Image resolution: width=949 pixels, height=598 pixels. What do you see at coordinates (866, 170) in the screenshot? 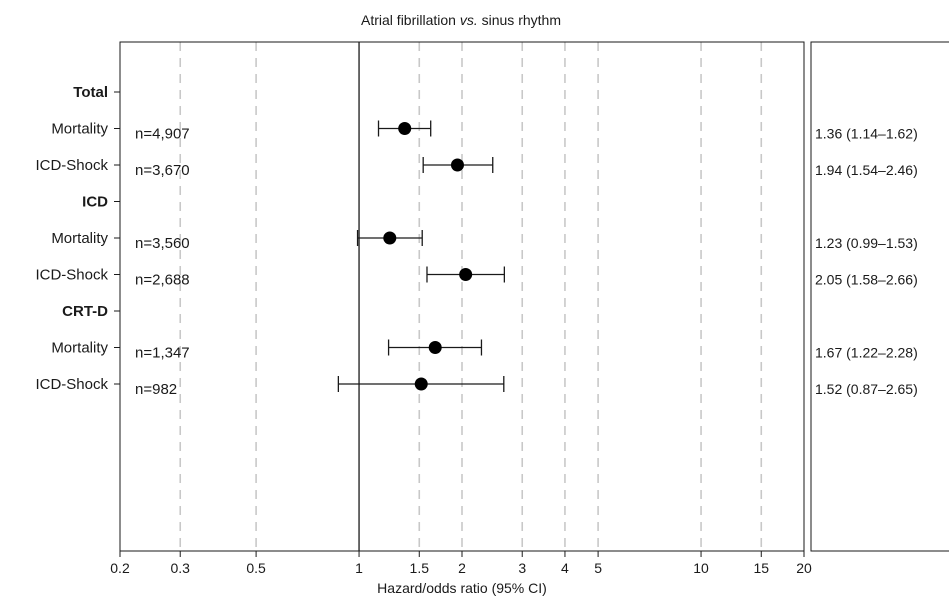
I see `value-label: 1.94 (1.54–2.46)` at bounding box center [866, 170].